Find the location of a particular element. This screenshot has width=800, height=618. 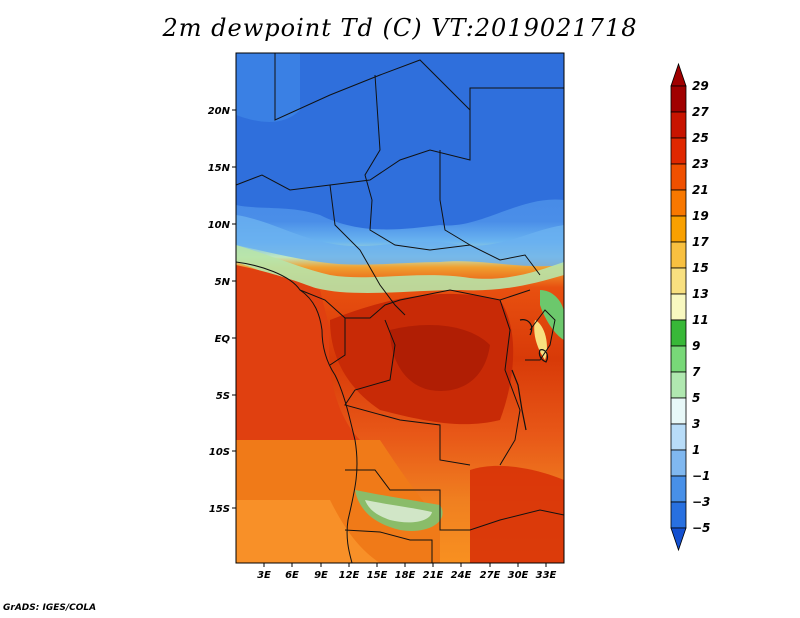

map-title: 2m dewpoint Td (C) VT:2019021718 is located at coordinates (400, 28).